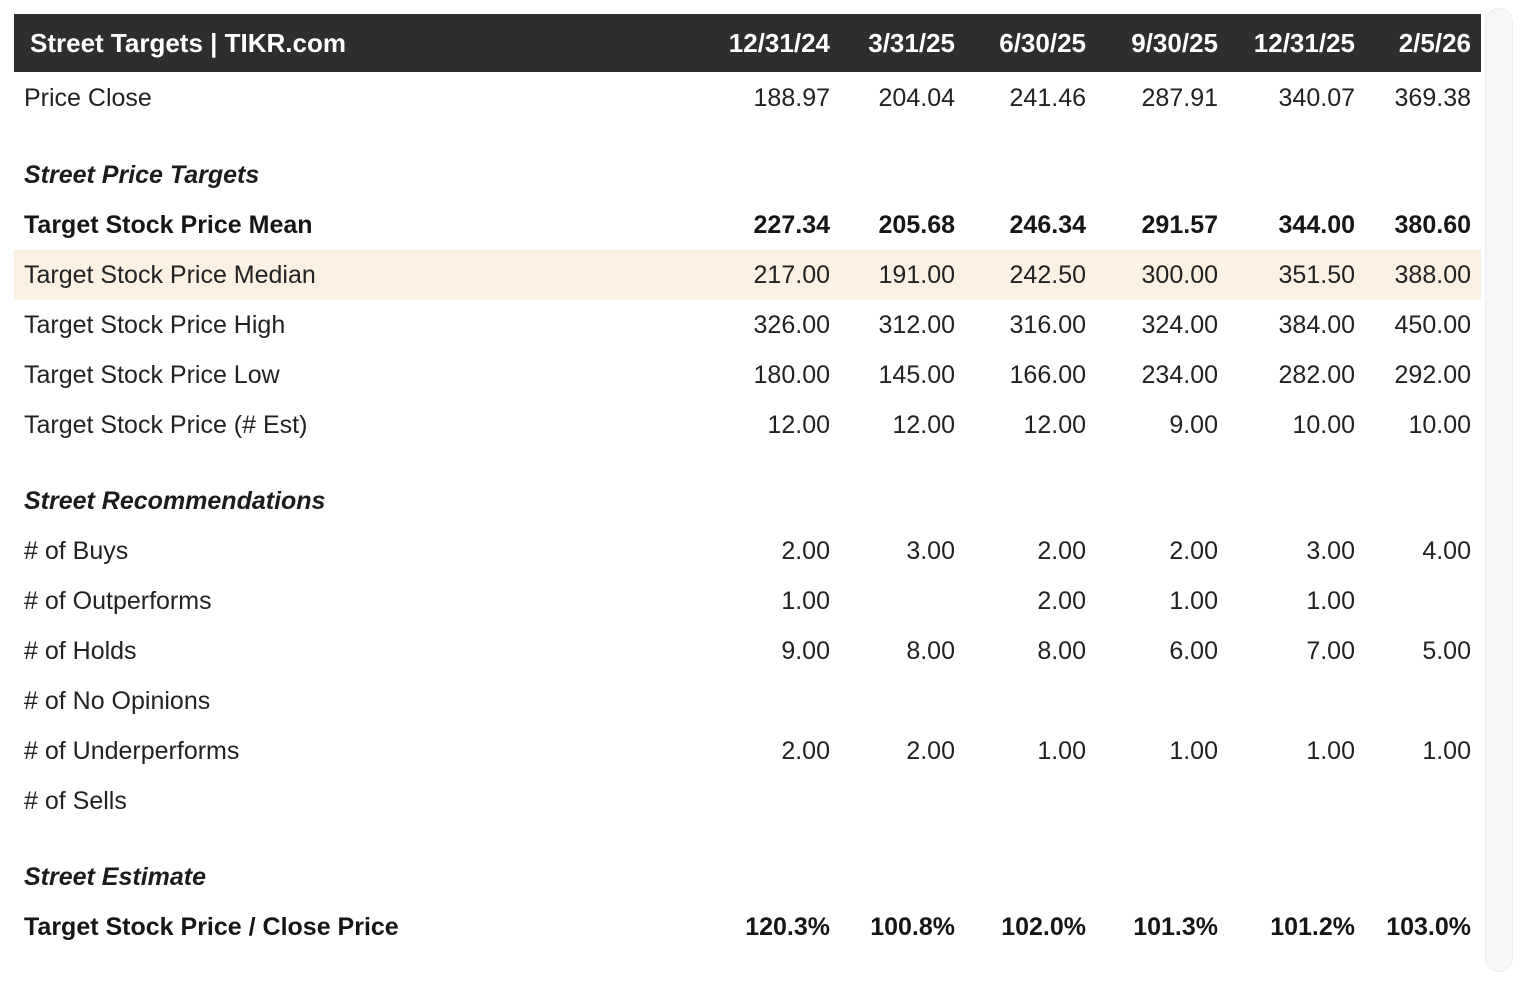 The height and width of the screenshot is (984, 1526). What do you see at coordinates (916, 97) in the screenshot?
I see `cell: 204.04` at bounding box center [916, 97].